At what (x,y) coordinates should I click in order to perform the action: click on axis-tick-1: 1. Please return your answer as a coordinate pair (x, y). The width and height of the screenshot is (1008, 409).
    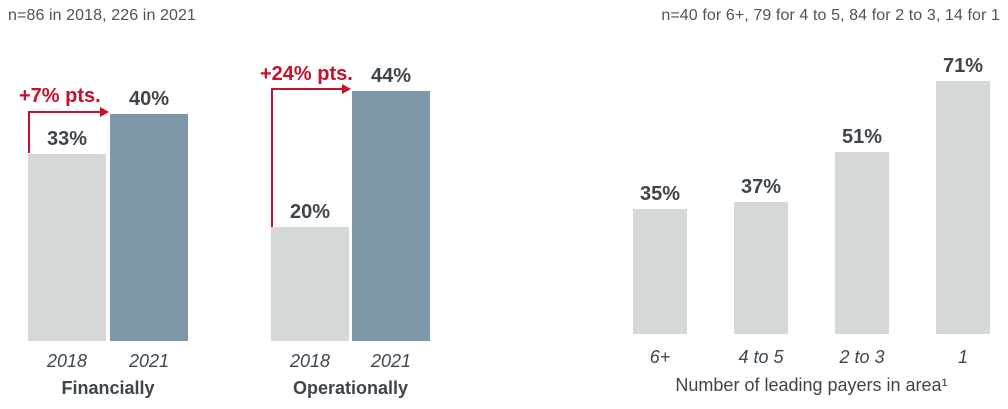
    Looking at the image, I should click on (962, 357).